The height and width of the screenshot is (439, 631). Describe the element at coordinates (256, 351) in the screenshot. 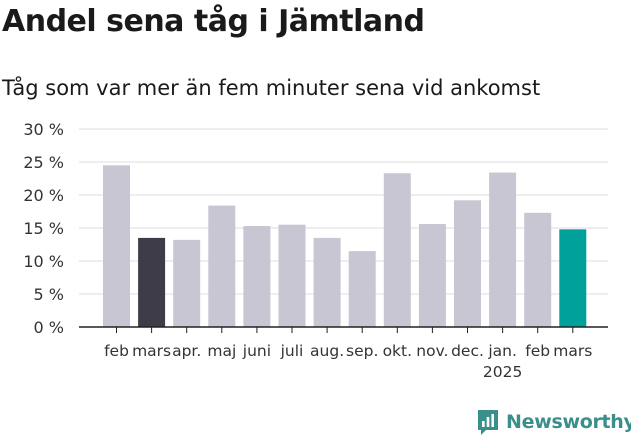

I see `x-tick-label: juni` at that location.